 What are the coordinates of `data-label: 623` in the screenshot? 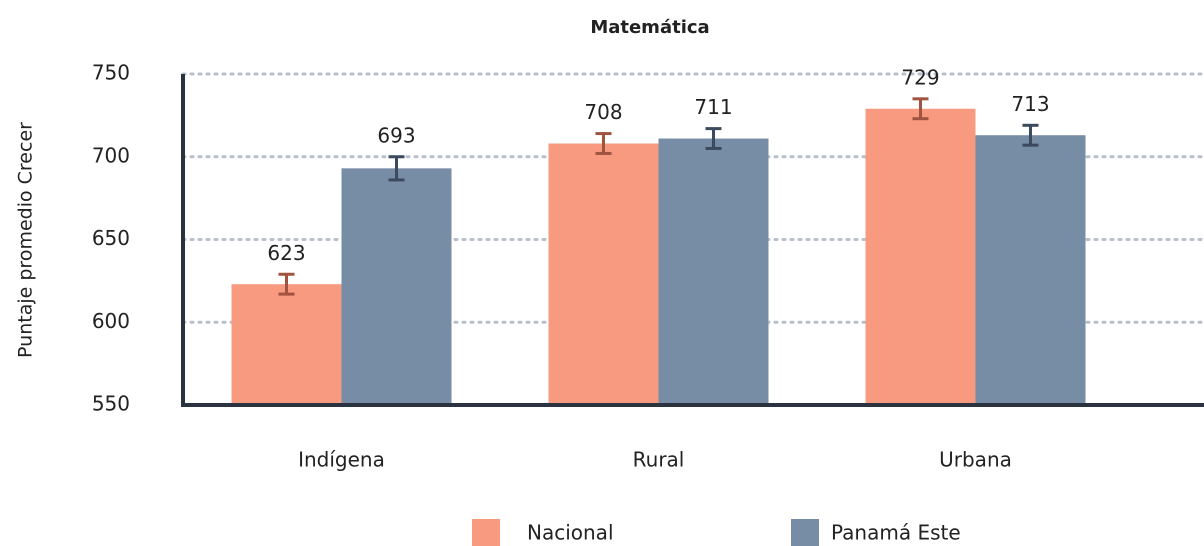 It's located at (286, 253).